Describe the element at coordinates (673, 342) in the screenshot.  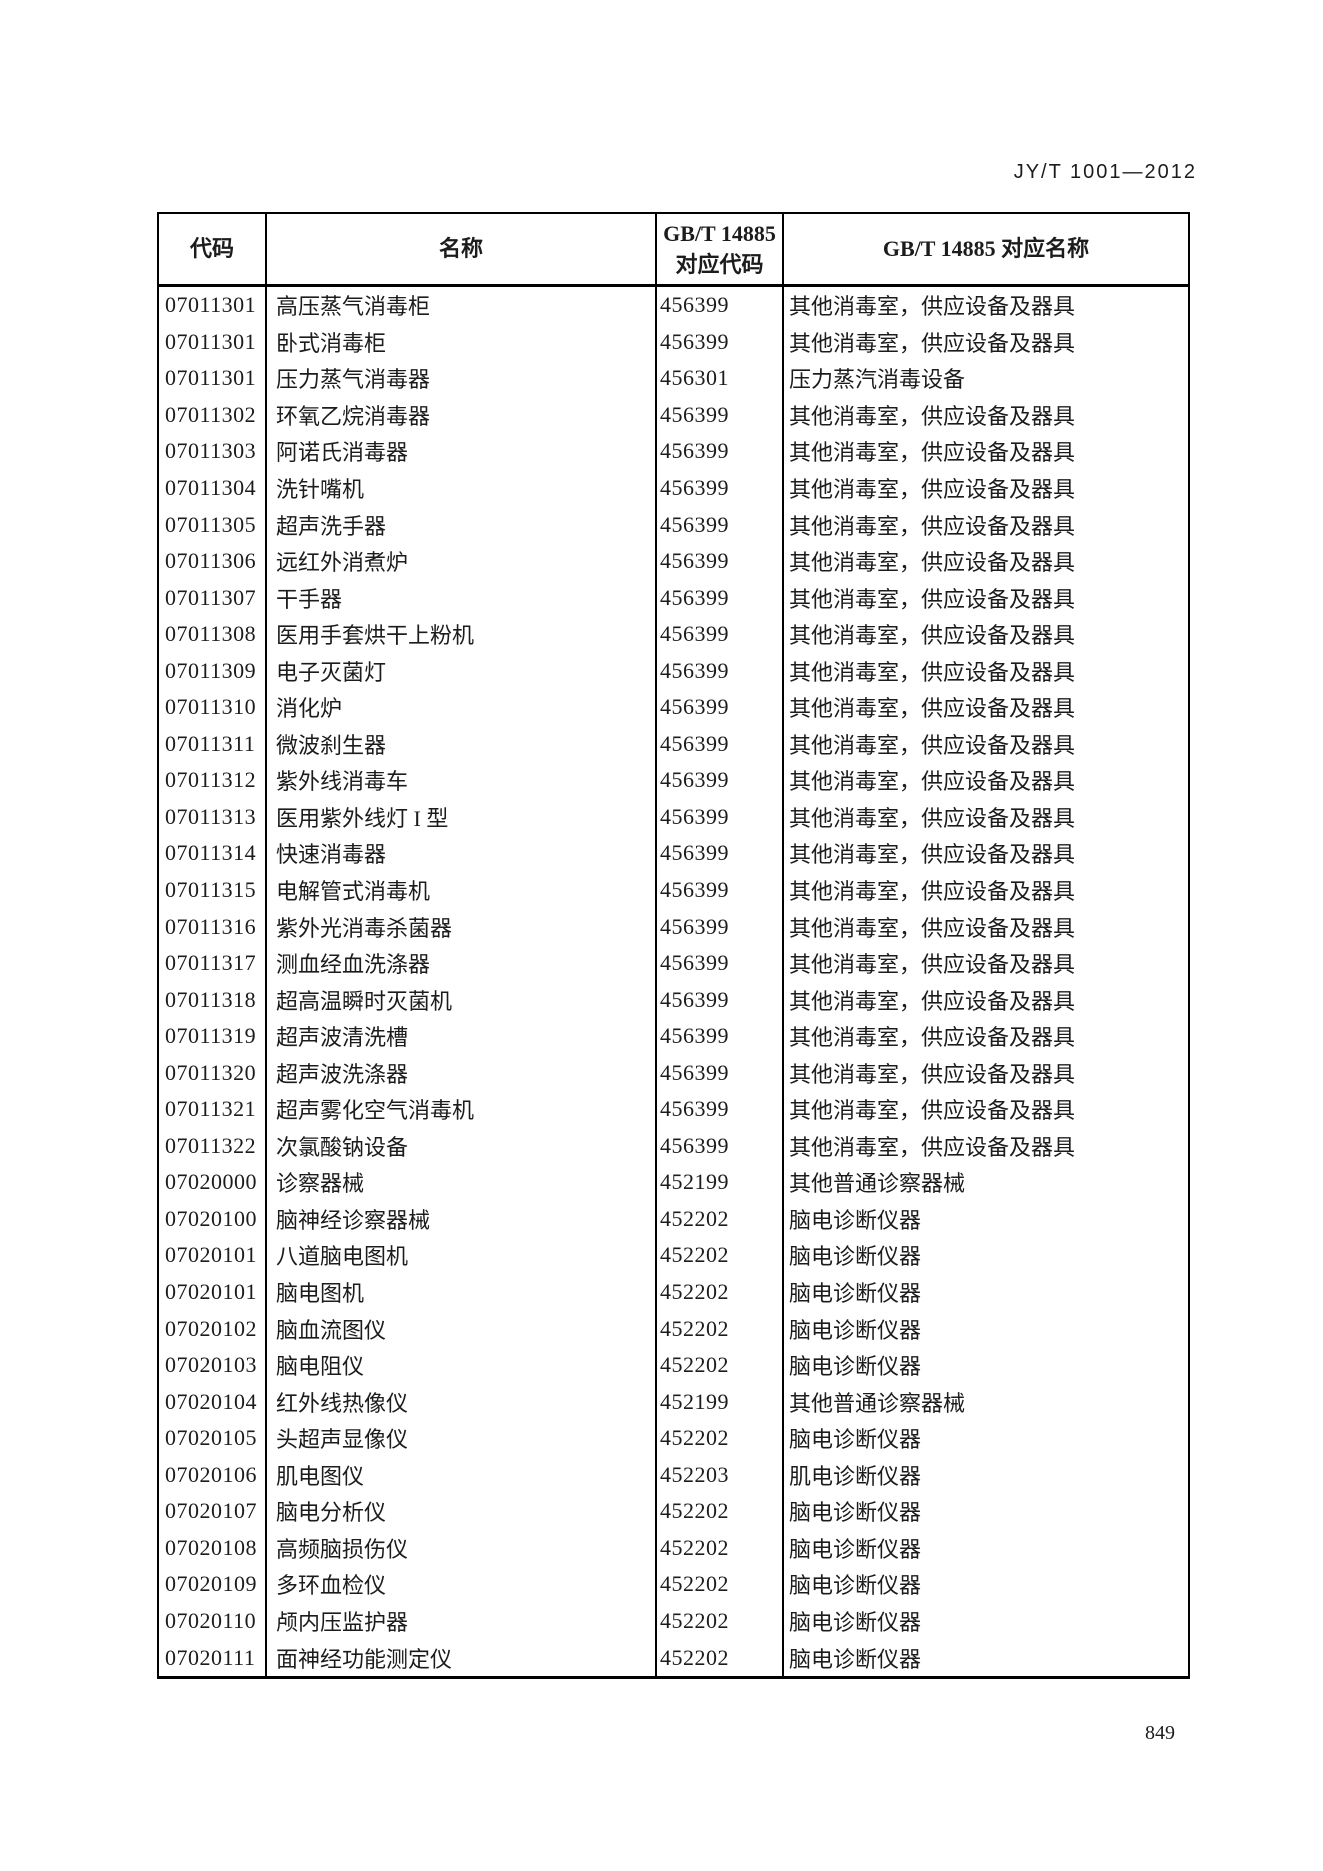
I see `table-row: 07011301 卧式消毒柜 456399 其他消毒室，供应设备及器具` at that location.